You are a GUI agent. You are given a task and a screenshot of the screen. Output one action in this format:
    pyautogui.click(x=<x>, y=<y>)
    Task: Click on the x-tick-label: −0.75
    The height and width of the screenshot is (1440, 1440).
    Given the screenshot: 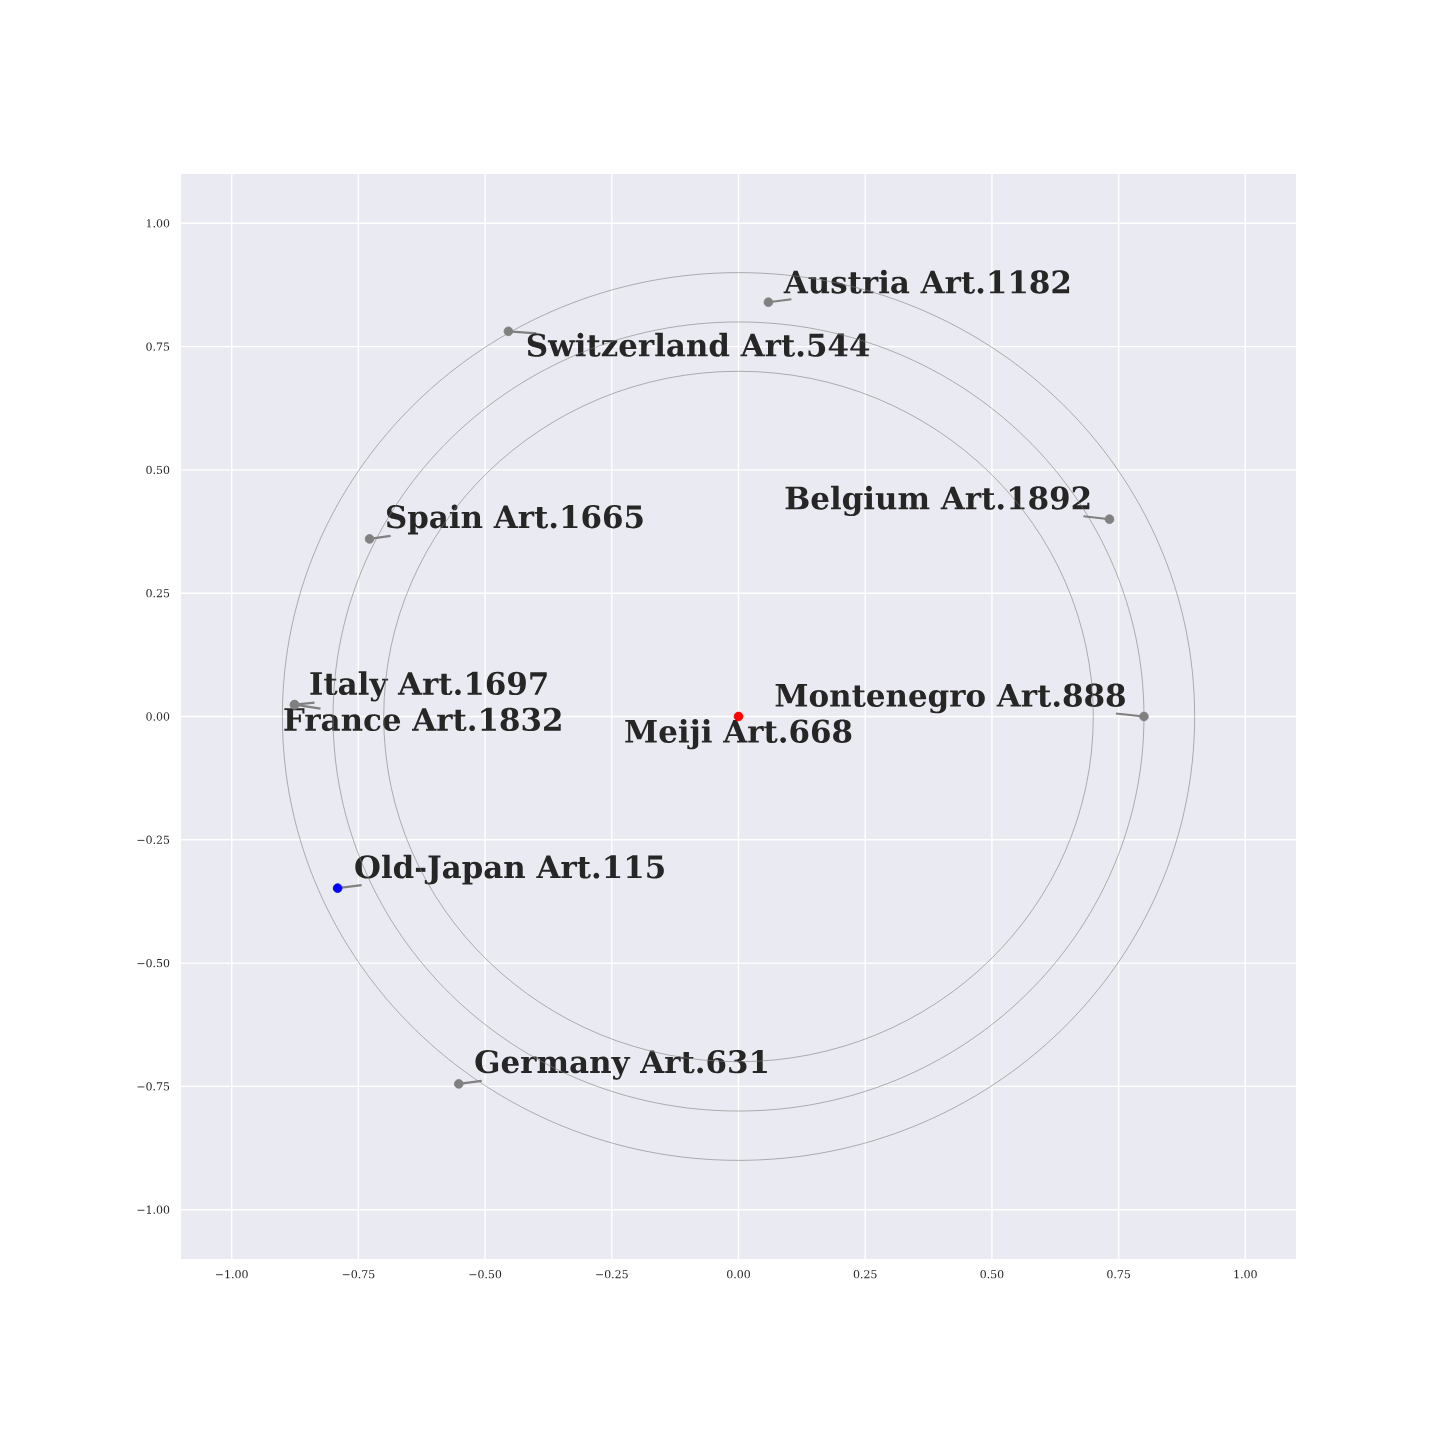 What is the action you would take?
    pyautogui.click(x=358, y=1274)
    